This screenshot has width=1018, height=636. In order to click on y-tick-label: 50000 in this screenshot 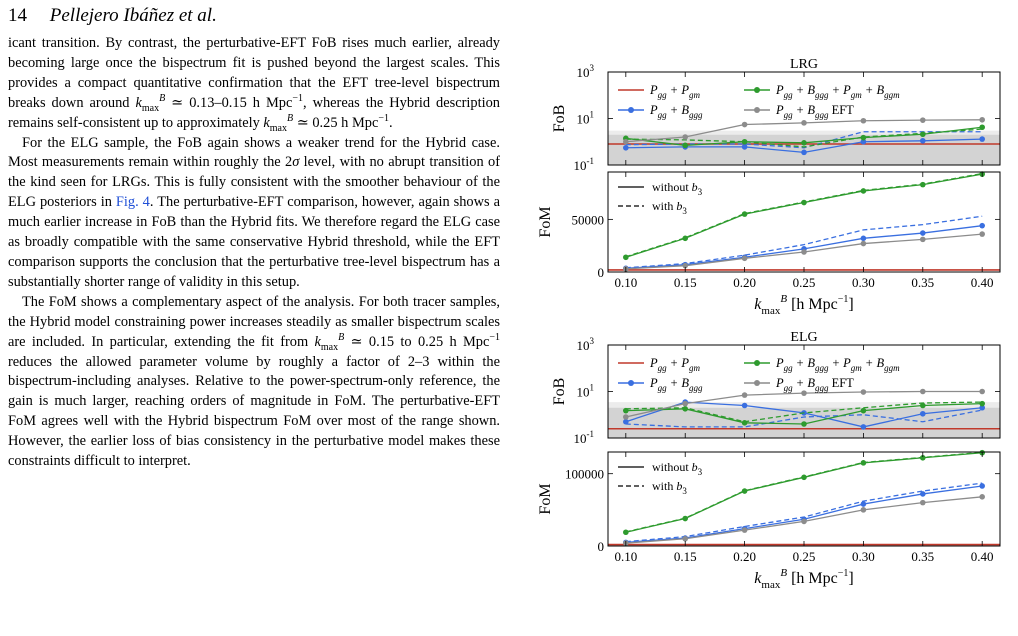, I will do `click(588, 219)`.